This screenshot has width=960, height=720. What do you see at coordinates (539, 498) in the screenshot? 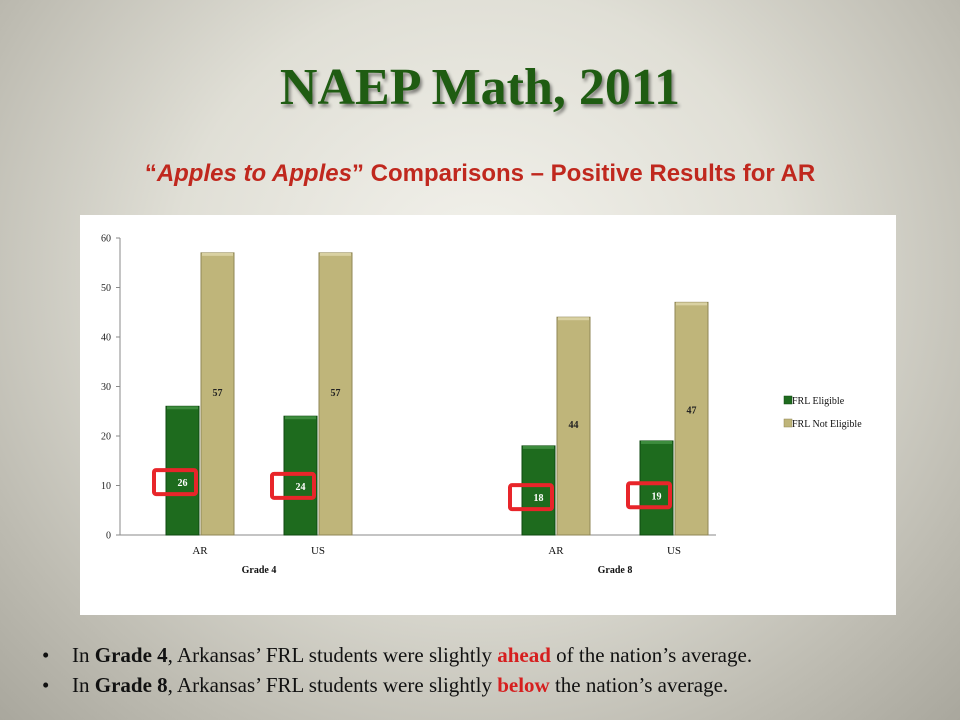
I see `data-label: 18` at bounding box center [539, 498].